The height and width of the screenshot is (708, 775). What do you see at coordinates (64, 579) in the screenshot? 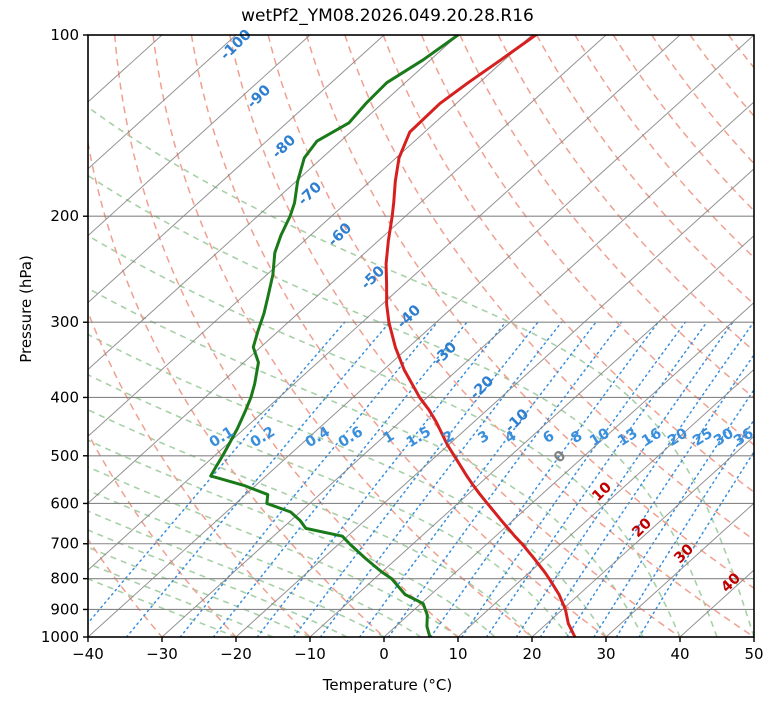
I see `y-tick-label: 800` at bounding box center [64, 579].